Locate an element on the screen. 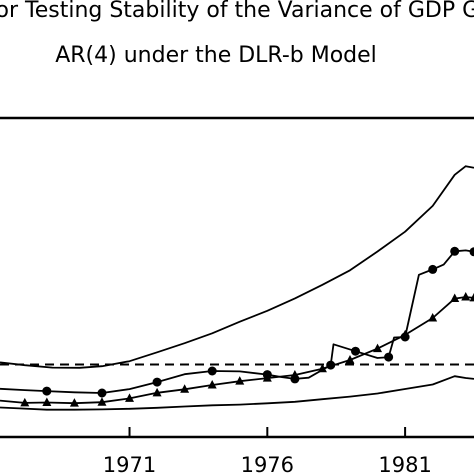 The width and height of the screenshot is (474, 474). chart-title-line-2: AR(4) under the DLR-b Model is located at coordinates (216, 55).